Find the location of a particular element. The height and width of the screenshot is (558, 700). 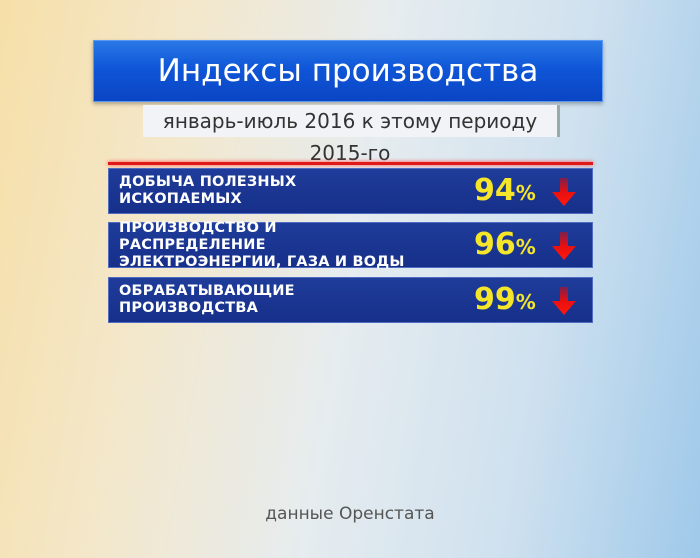

table-row: ОБРАБАТЫВАЮЩИЕ ПРОИЗВОДСТВА 99% is located at coordinates (350, 300).